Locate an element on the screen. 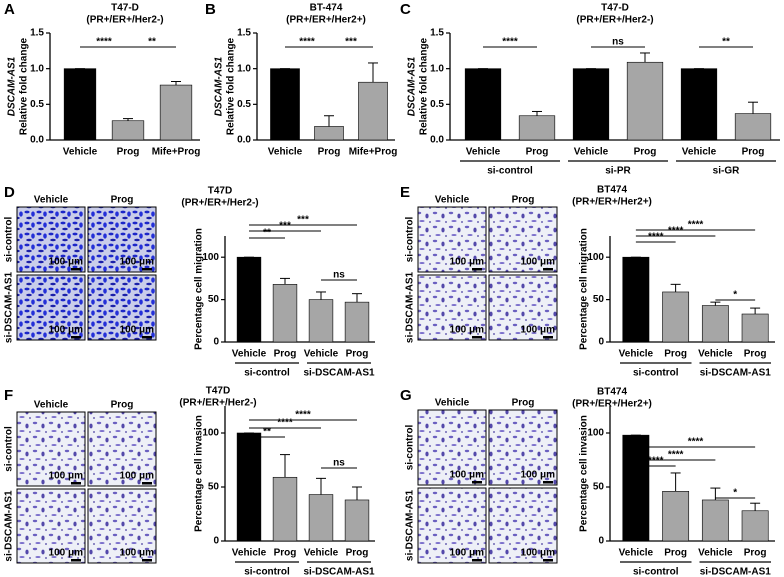  y-axis-label: Percentage cell invasion is located at coordinates (584, 473).